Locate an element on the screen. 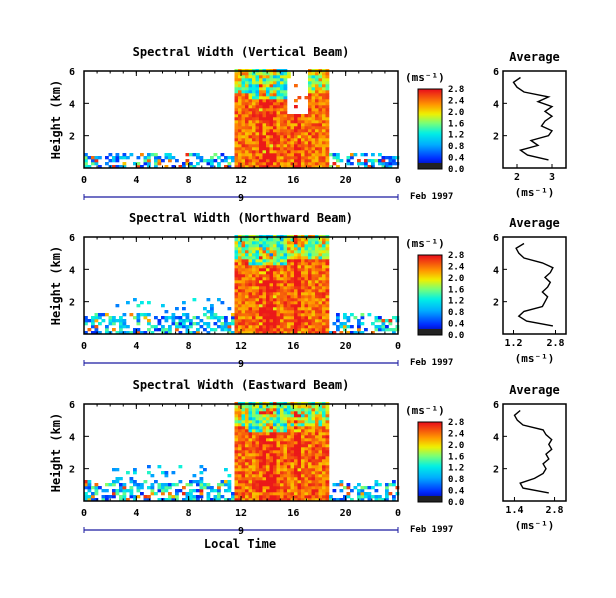 The image size is (616, 598). colorbar-tick-label: 2.8 is located at coordinates (456, 256).